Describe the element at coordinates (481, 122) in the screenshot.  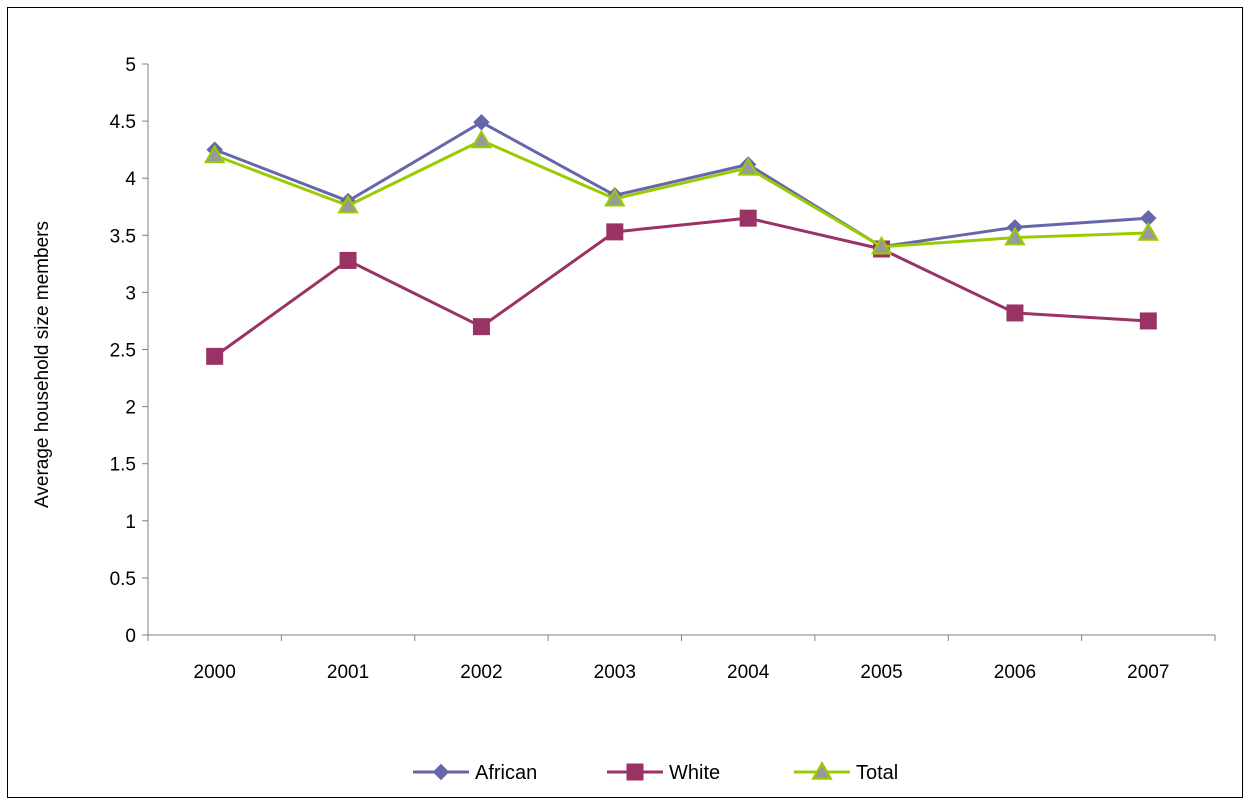
I see `data-point-african` at that location.